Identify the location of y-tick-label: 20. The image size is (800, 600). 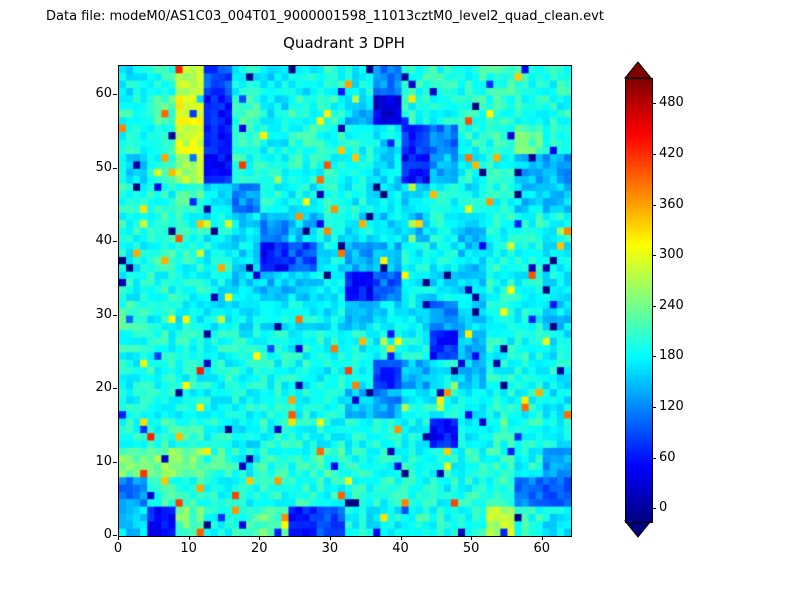
(103, 388).